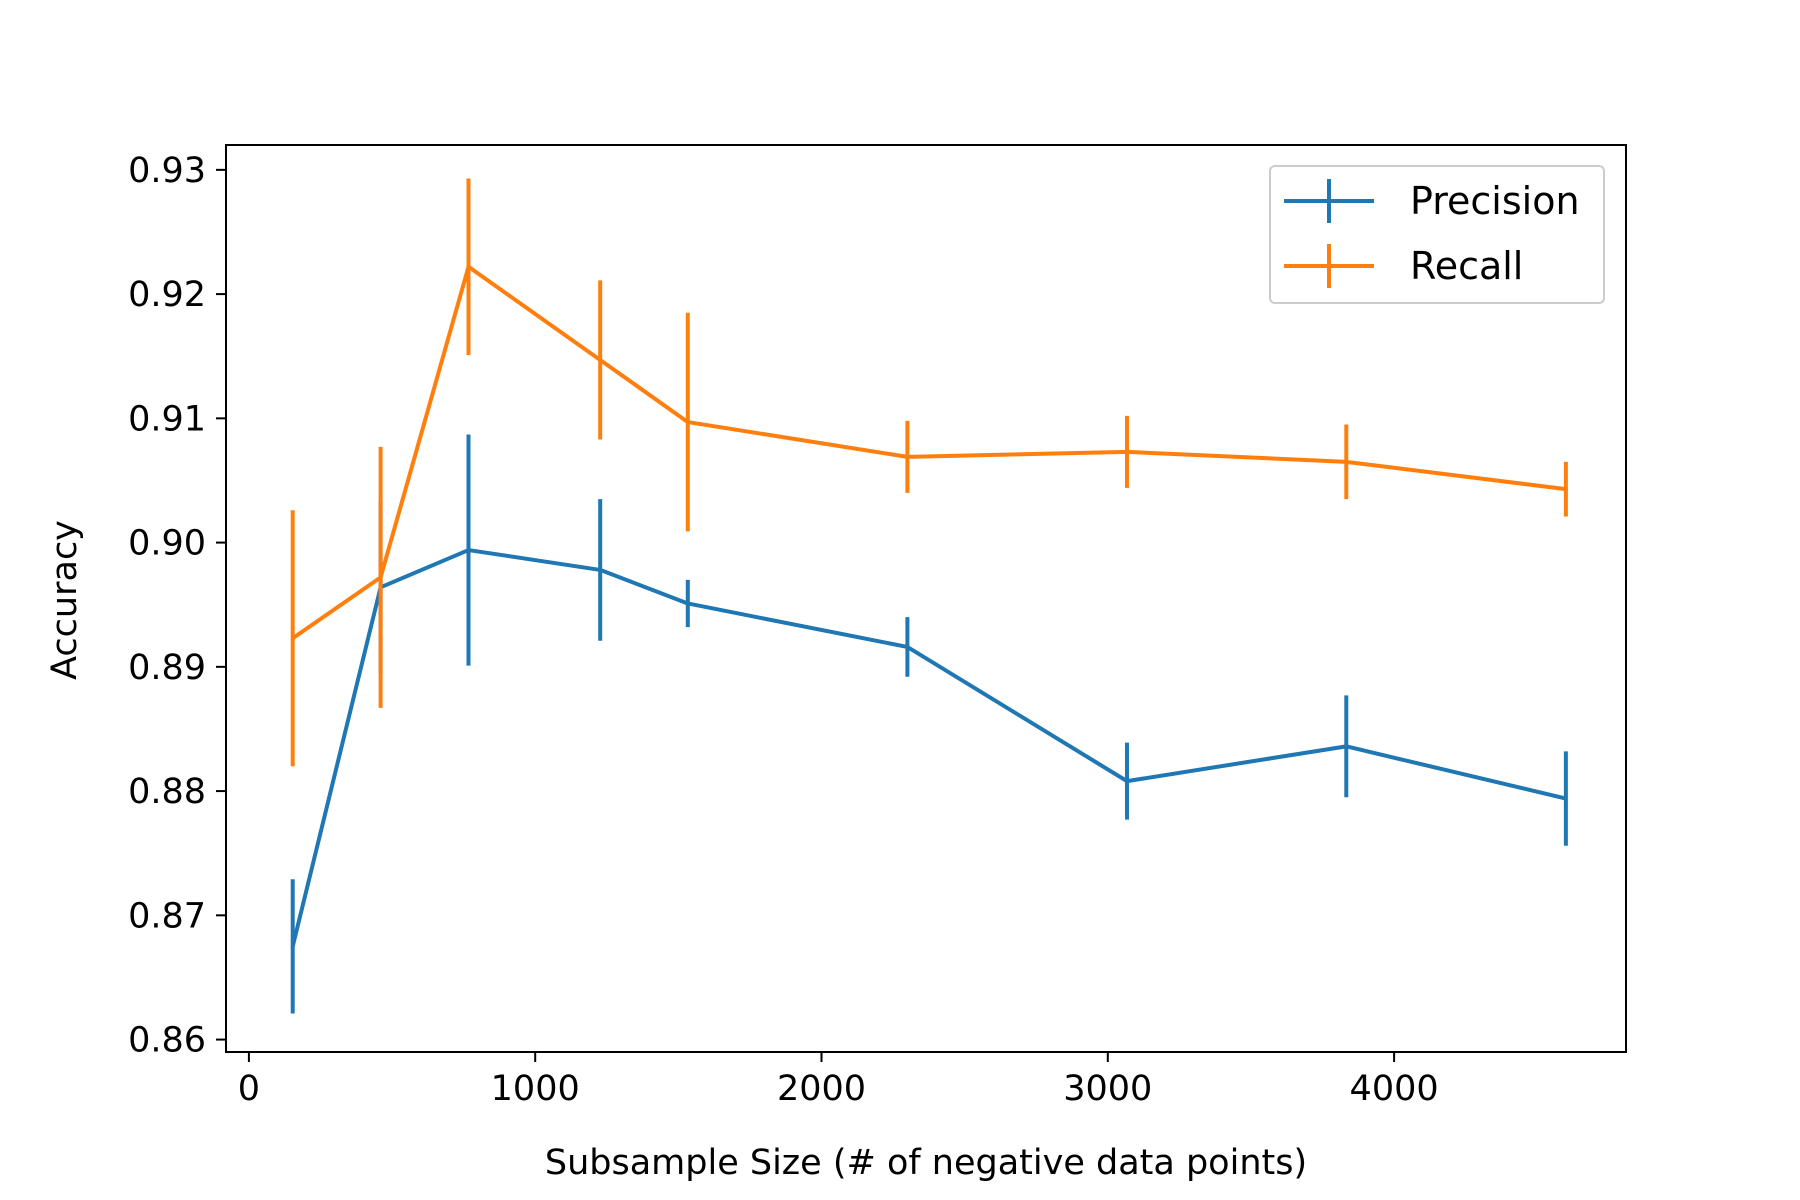 The height and width of the screenshot is (1200, 1800). What do you see at coordinates (177, 606) in the screenshot?
I see `y-axis-ticks: 0.86 0.87 0.88 0.89 0.90 0.91 0.92 0.93` at bounding box center [177, 606].